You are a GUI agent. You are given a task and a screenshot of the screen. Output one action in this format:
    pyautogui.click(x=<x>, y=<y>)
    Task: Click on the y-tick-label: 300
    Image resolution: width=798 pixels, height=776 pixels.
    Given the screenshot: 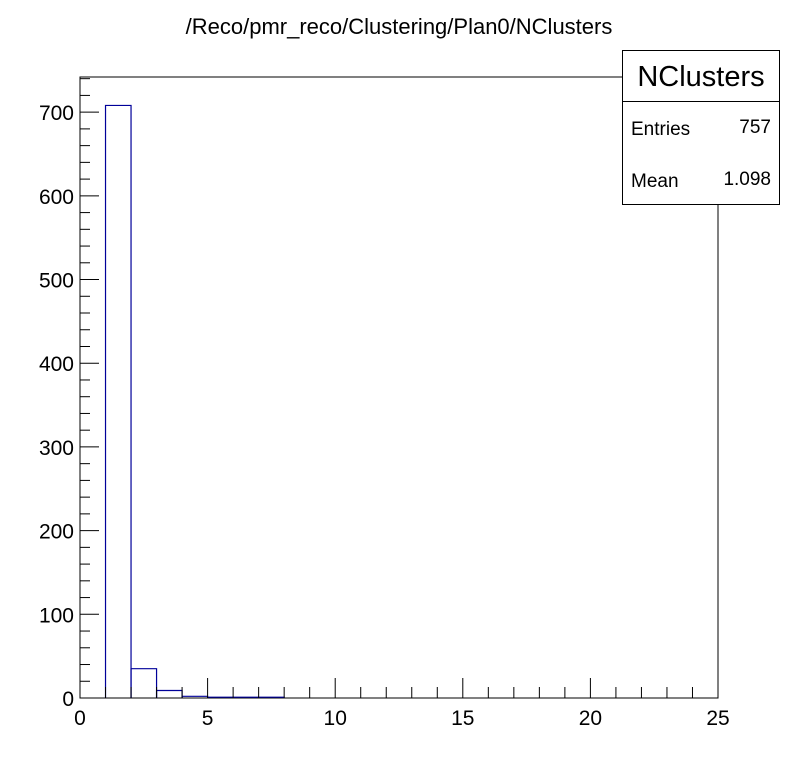 What is the action you would take?
    pyautogui.click(x=56, y=448)
    